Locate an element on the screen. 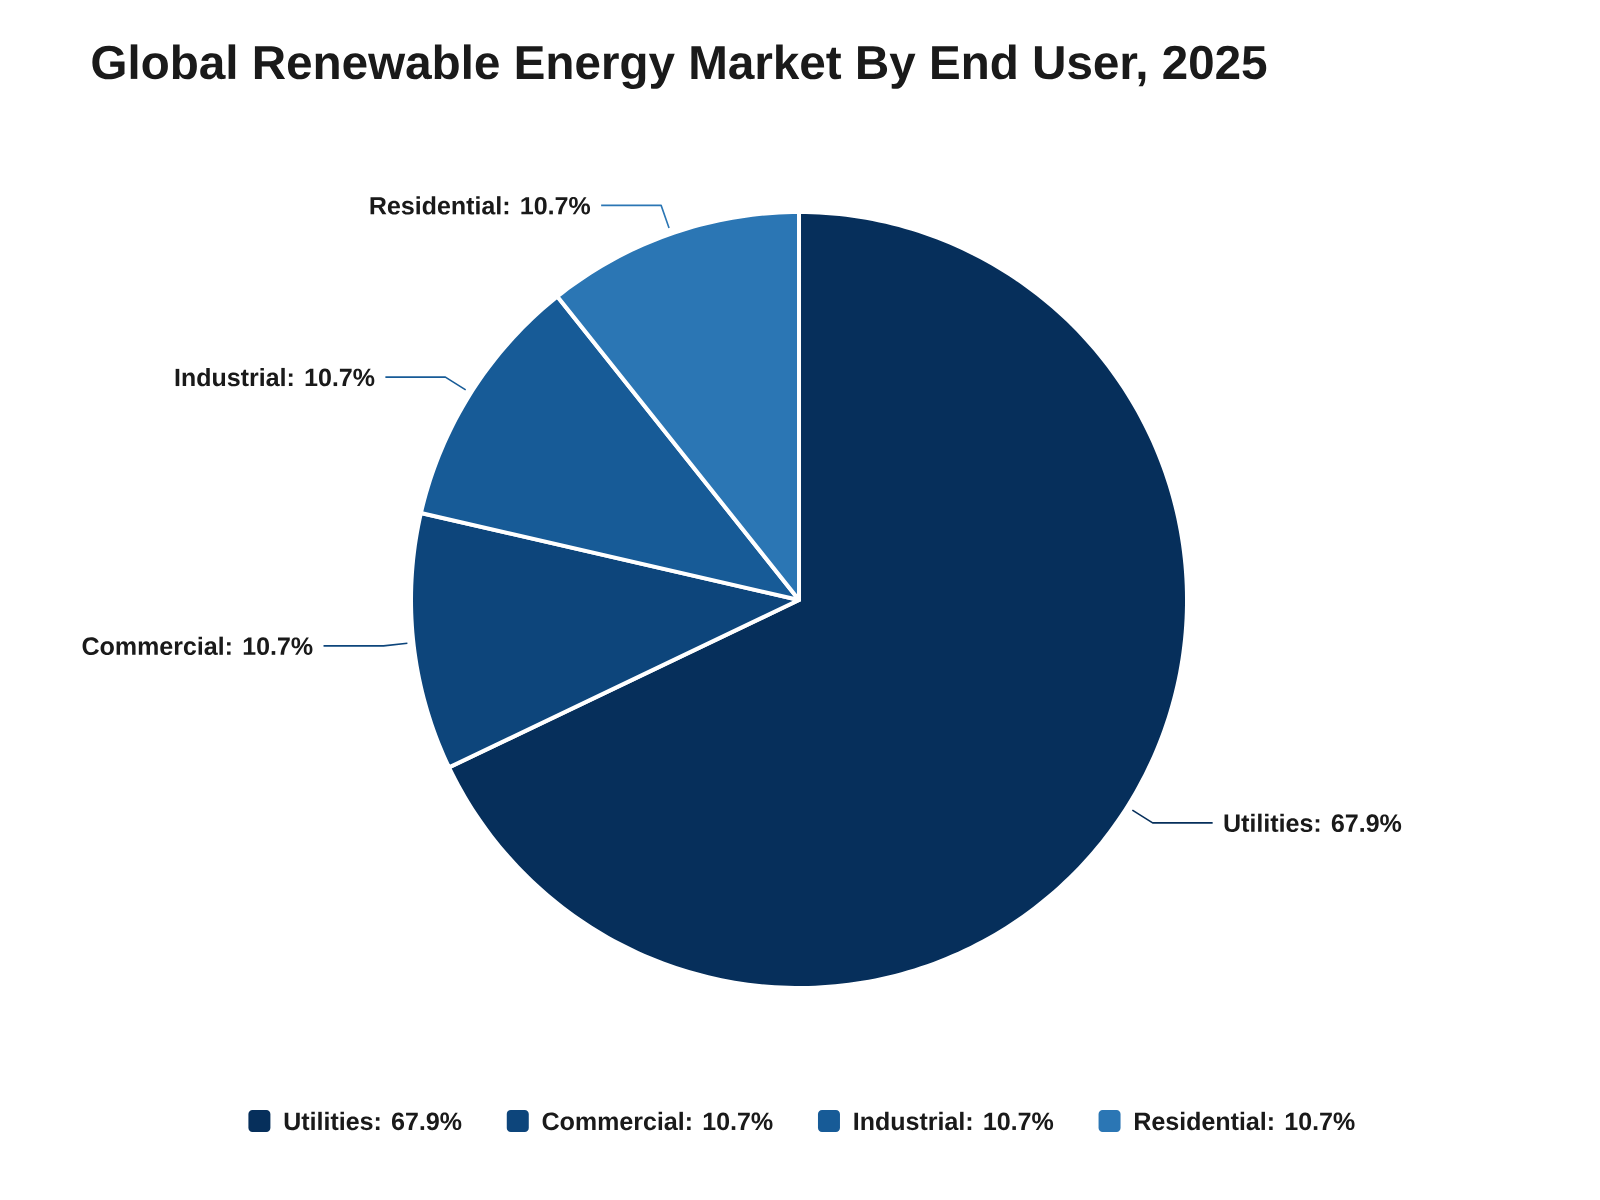 The image size is (1600, 1200). legend-label: Industrial: 10.7% is located at coordinates (954, 1121).